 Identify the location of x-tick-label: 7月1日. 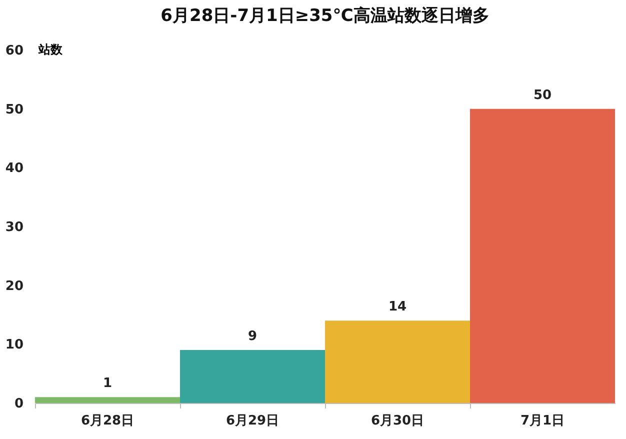
(542, 421).